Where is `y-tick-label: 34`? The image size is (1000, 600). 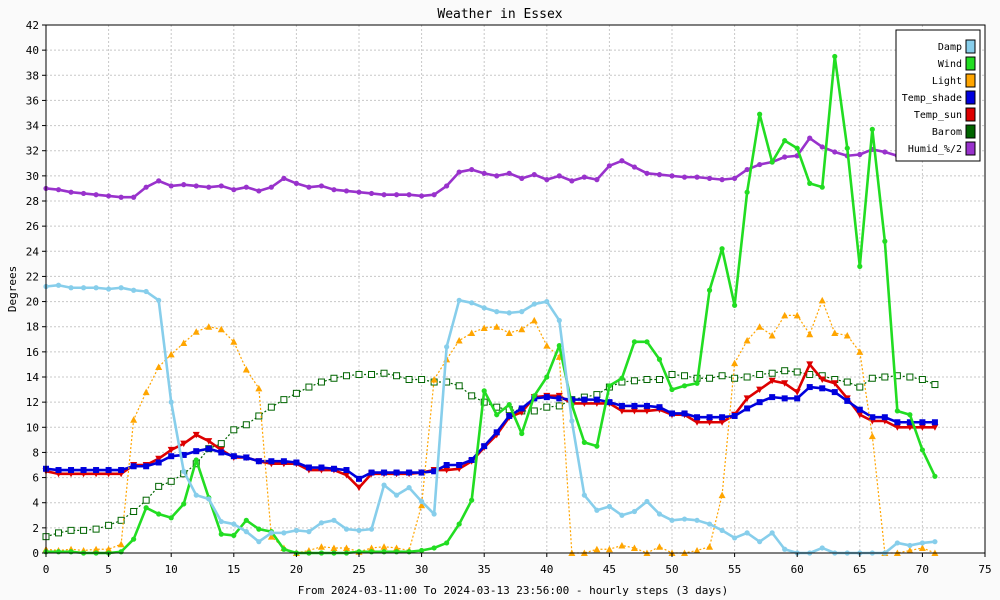
y-tick-label: 34 is located at coordinates (33, 126).